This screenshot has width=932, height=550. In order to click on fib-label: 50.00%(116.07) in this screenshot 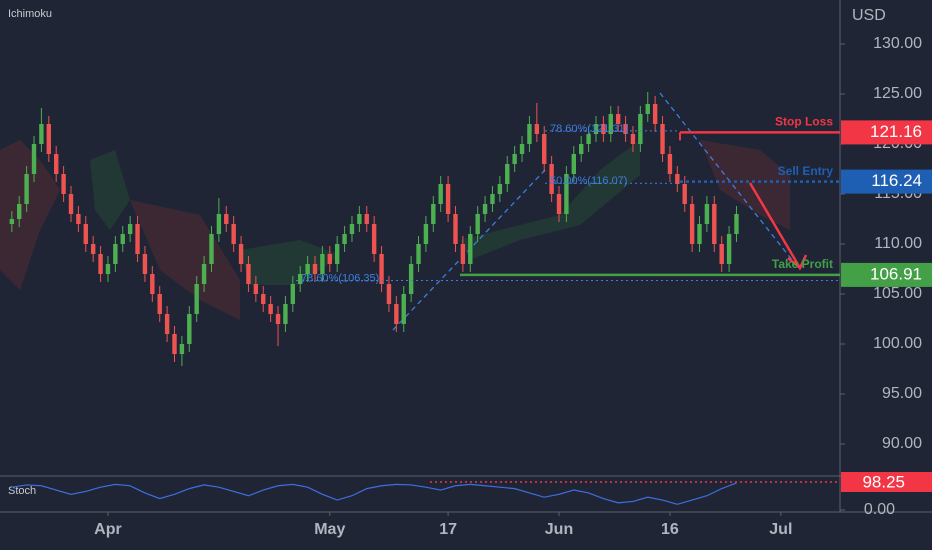, I will do `click(588, 181)`.